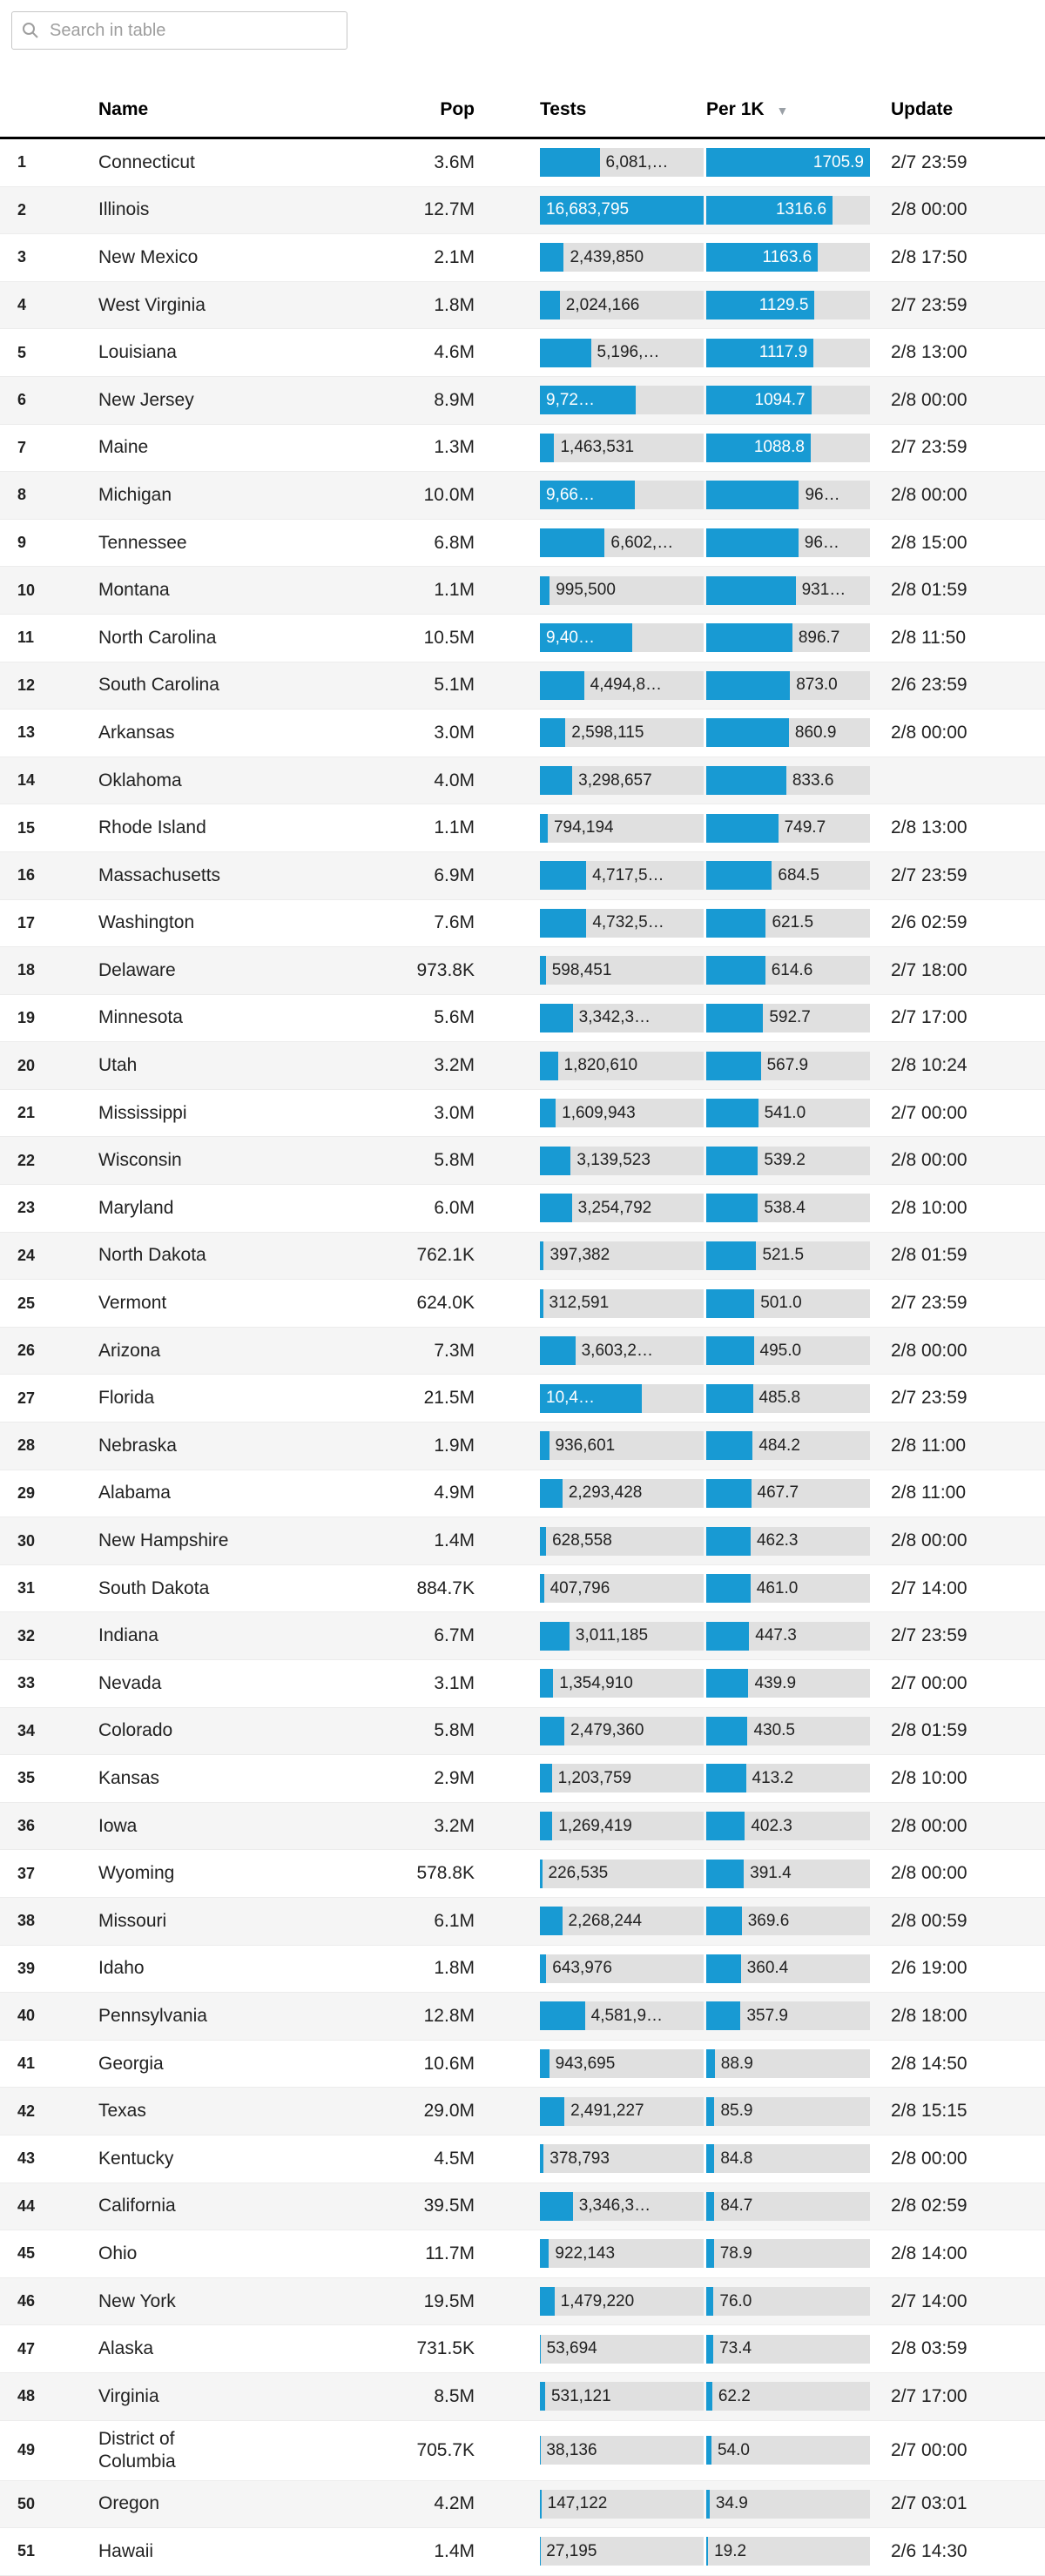  Describe the element at coordinates (43, 305) in the screenshot. I see `rank-cell: 4` at that location.